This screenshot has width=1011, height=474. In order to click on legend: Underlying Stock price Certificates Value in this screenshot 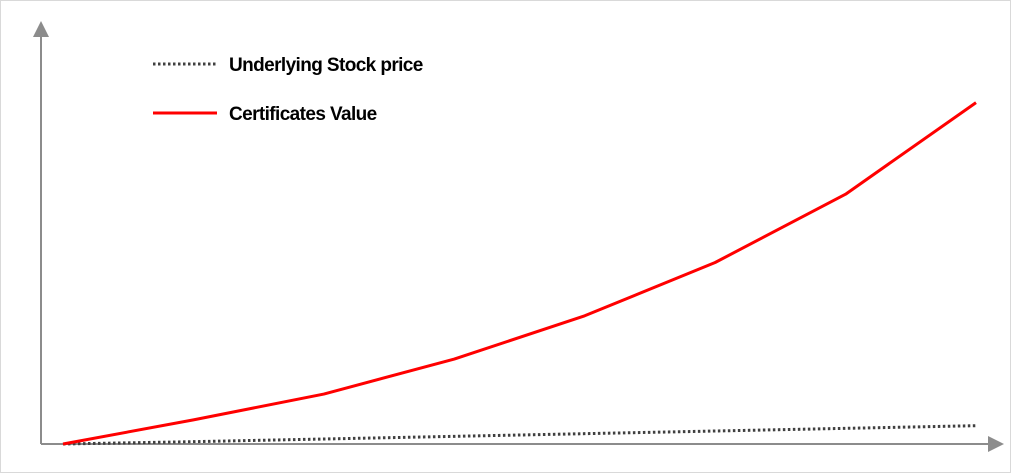, I will do `click(288, 90)`.